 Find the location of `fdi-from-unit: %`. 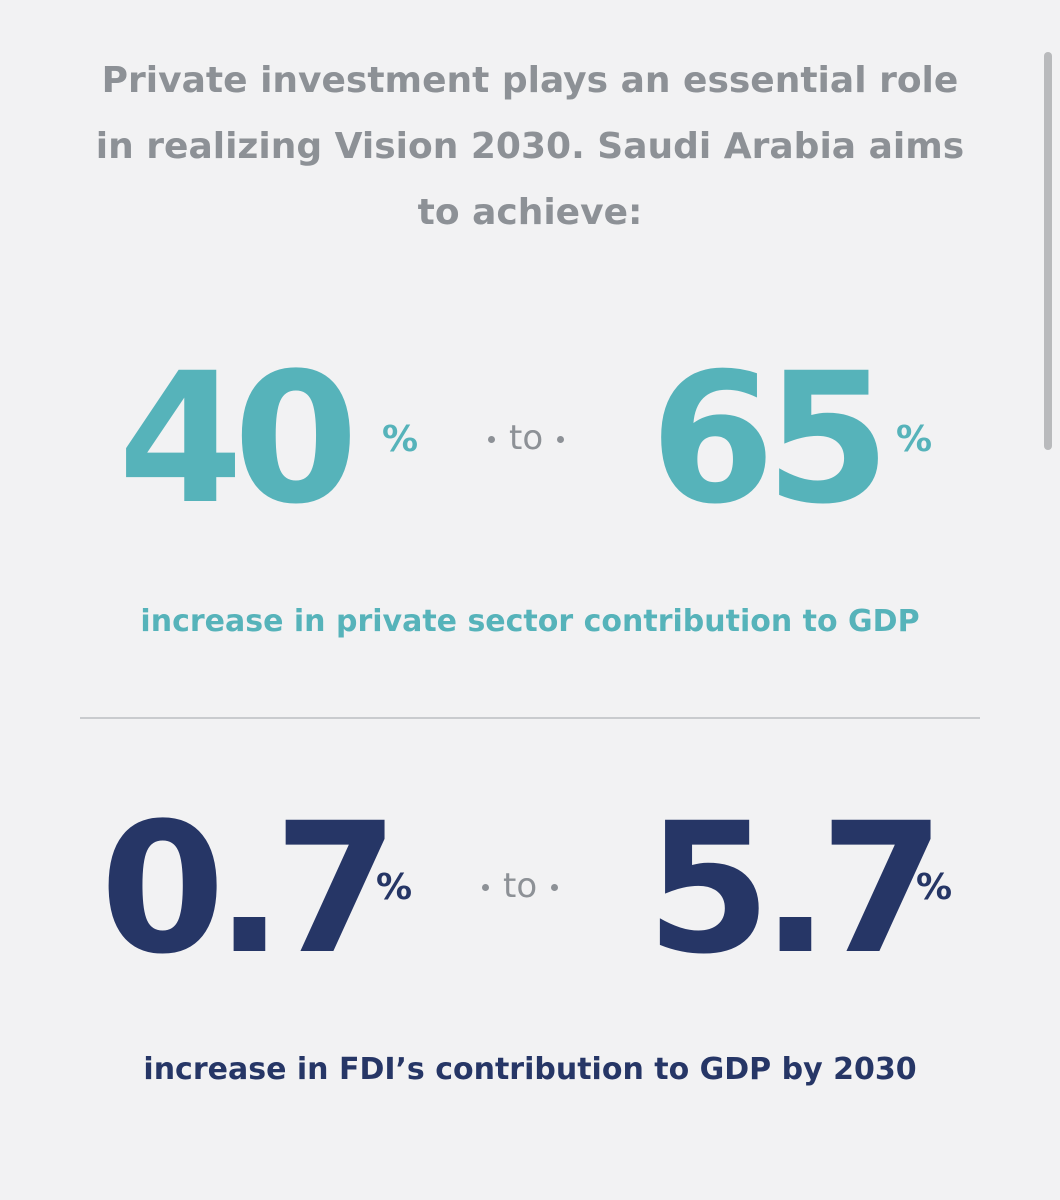

fdi-from-unit: % is located at coordinates (394, 887).